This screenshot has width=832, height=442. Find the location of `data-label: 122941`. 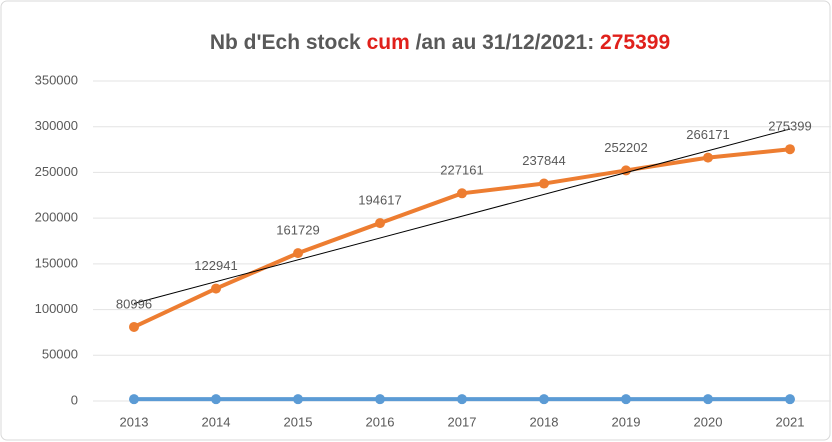

data-label: 122941 is located at coordinates (215, 265).